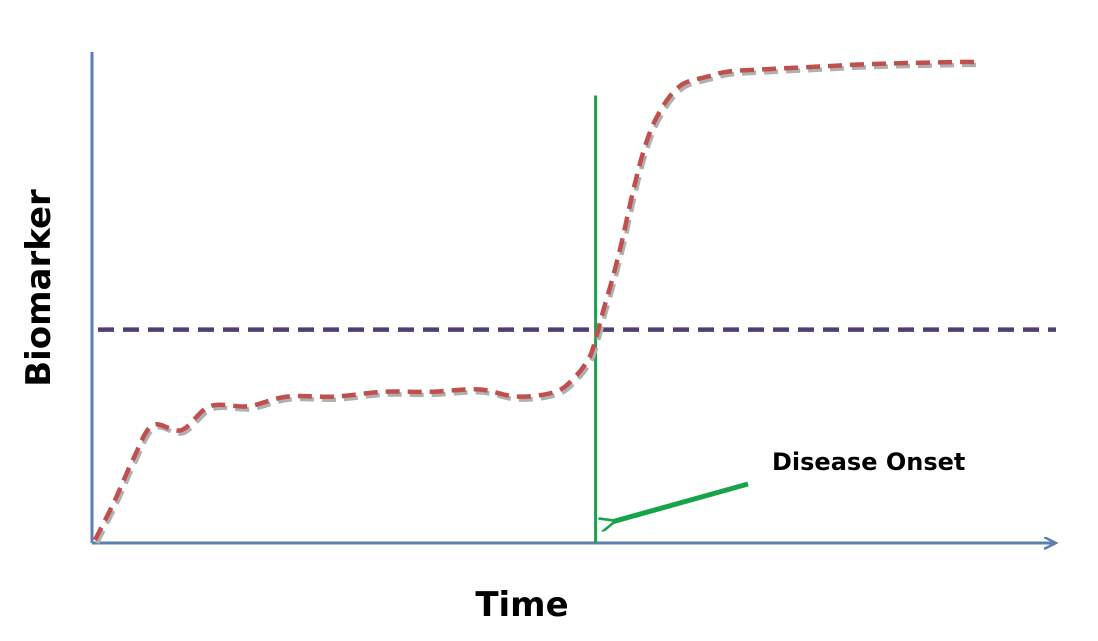 This screenshot has height=641, width=1098. Describe the element at coordinates (521, 605) in the screenshot. I see `x-axis-title: Time` at that location.